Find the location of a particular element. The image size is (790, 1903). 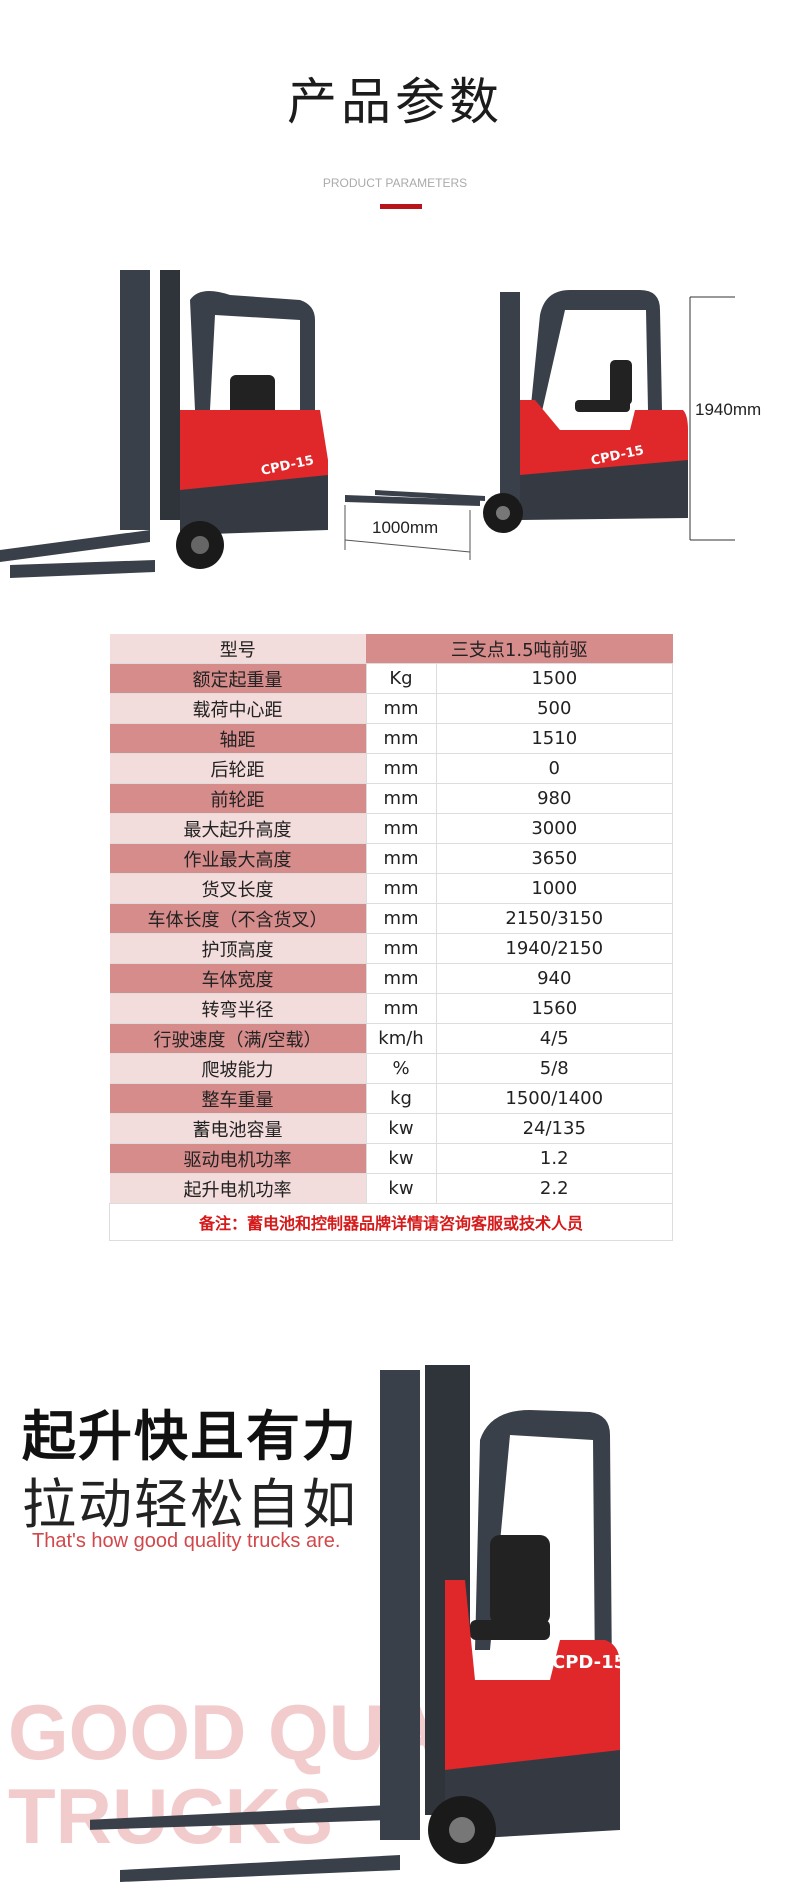

spec-row: 行驶速度（满/空载） km/h 4/5 is located at coordinates (391, 1038).